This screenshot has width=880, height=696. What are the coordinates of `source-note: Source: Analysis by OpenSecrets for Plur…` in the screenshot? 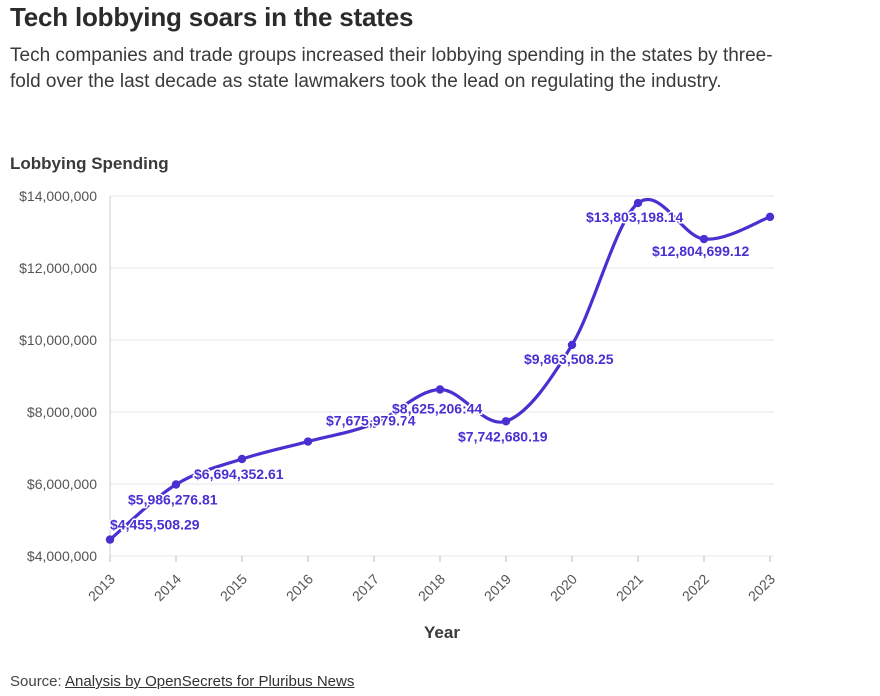 It's located at (182, 681).